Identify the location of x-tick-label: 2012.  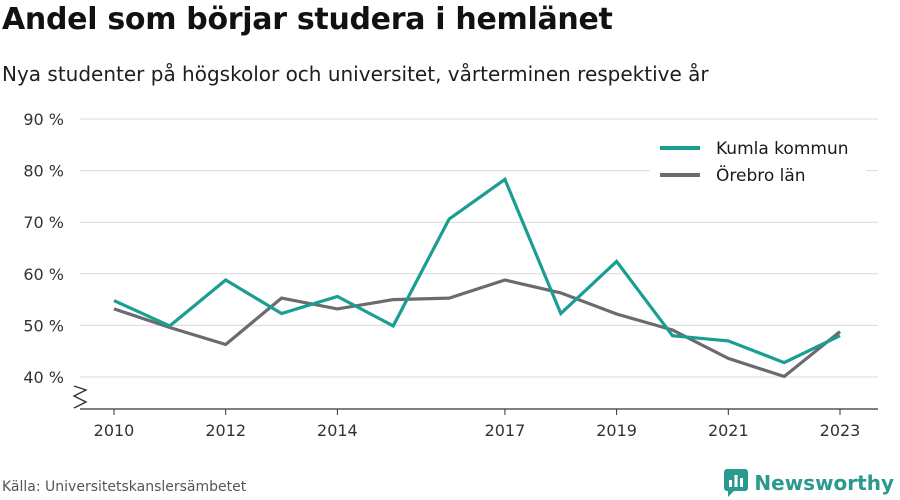
(225, 430).